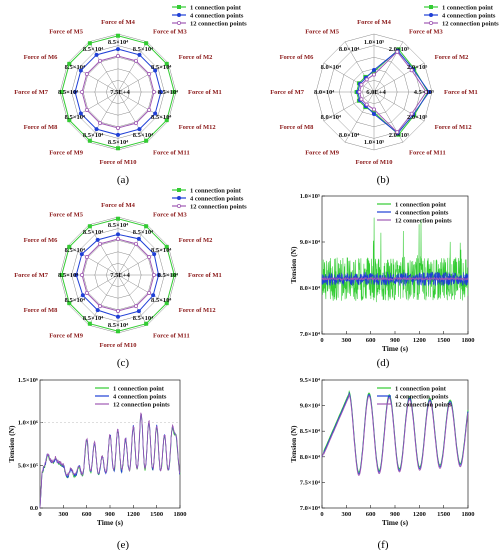  Describe the element at coordinates (310, 482) in the screenshot. I see `y-tick-label: 7.5×10⁴` at that location.